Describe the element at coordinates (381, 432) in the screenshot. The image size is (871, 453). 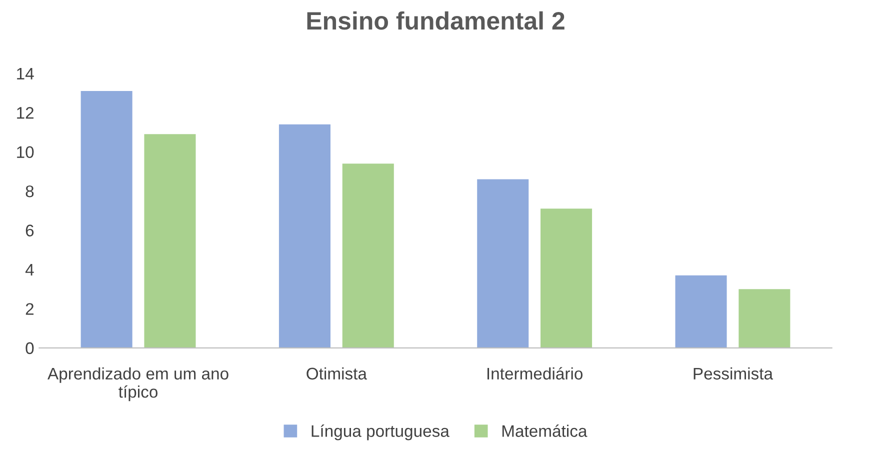
I see `legend-label: Língua portuguesa` at that location.